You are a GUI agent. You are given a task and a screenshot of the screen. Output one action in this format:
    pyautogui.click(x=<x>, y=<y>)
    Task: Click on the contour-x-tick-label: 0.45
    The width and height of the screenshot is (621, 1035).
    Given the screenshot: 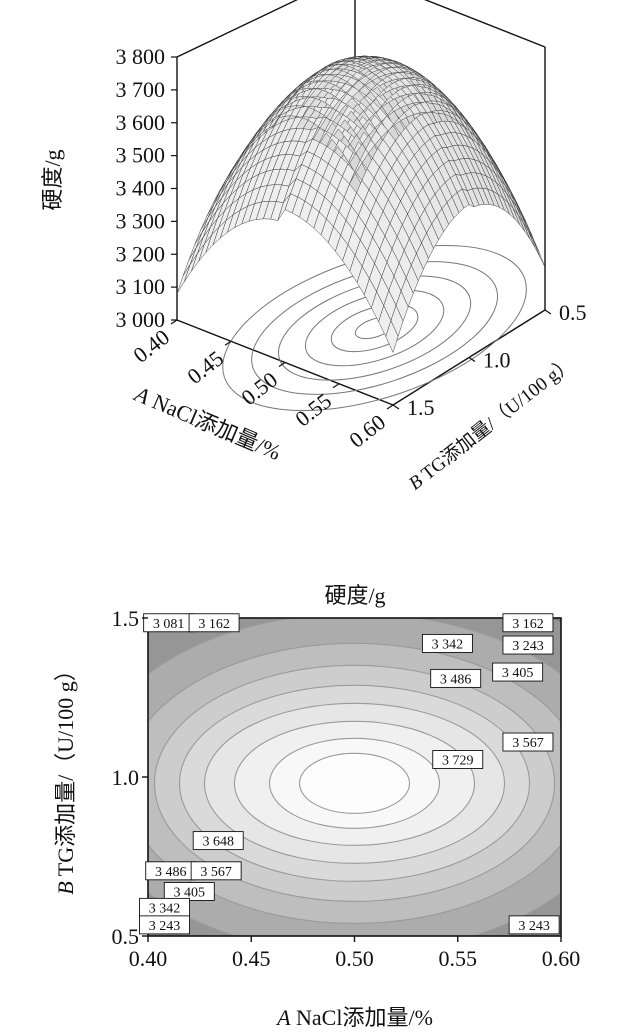 What is the action you would take?
    pyautogui.click(x=251, y=958)
    